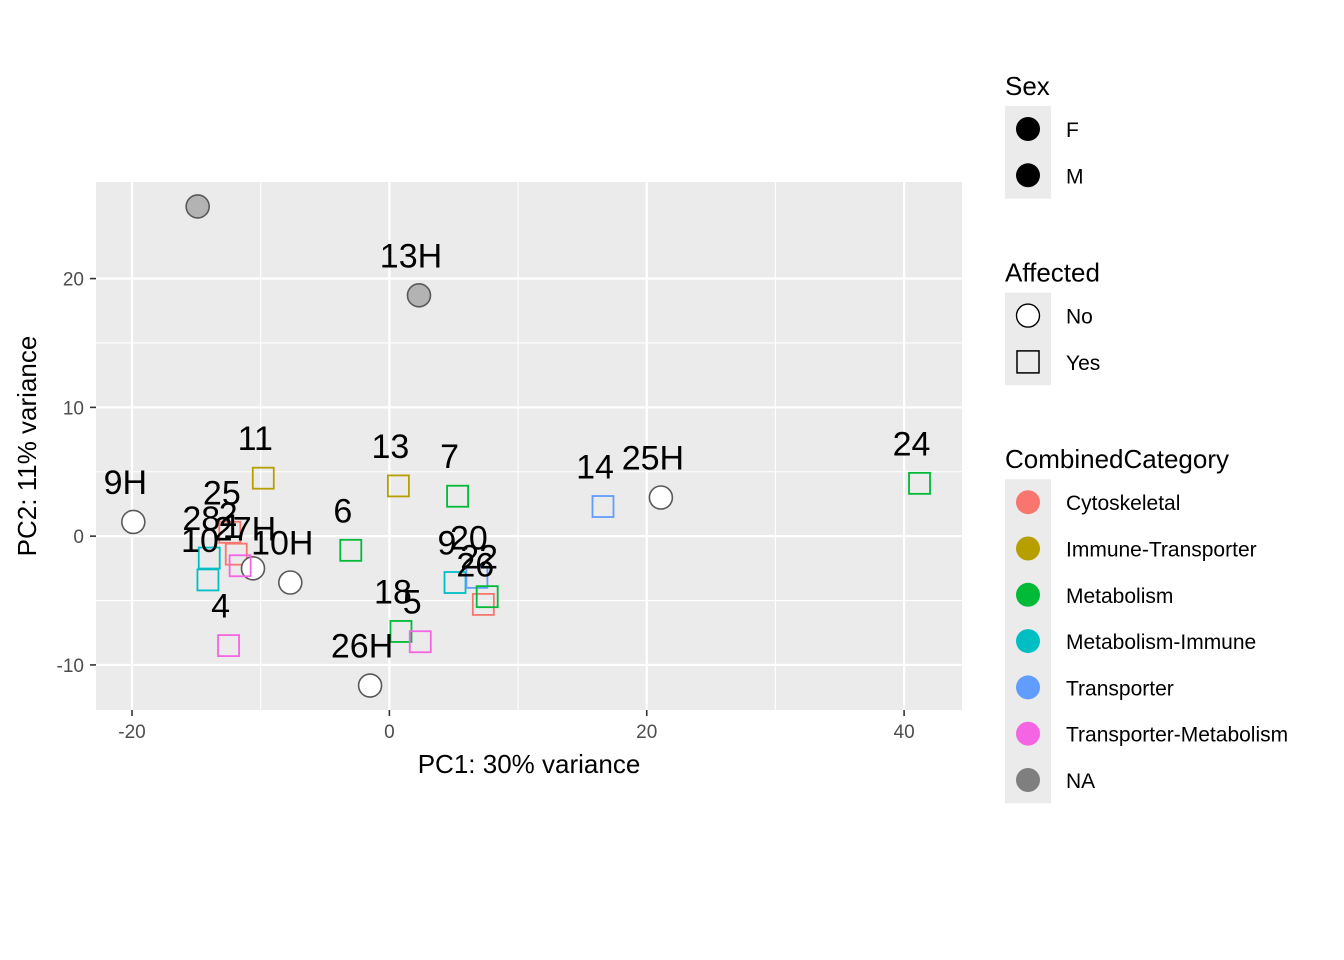 The height and width of the screenshot is (960, 1344). Describe the element at coordinates (475, 565) in the screenshot. I see `point-label: 26` at that location.